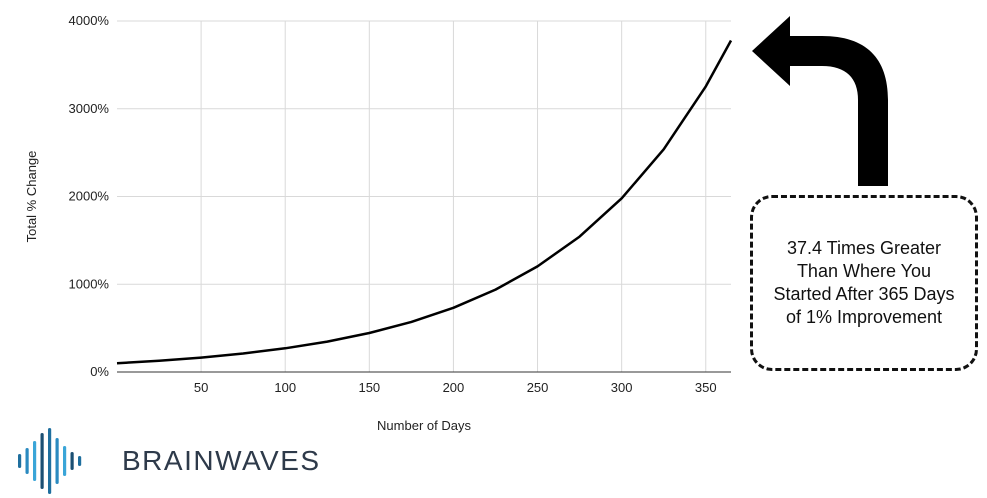 The height and width of the screenshot is (498, 987). Describe the element at coordinates (454, 387) in the screenshot. I see `x-tick-label: 200` at that location.